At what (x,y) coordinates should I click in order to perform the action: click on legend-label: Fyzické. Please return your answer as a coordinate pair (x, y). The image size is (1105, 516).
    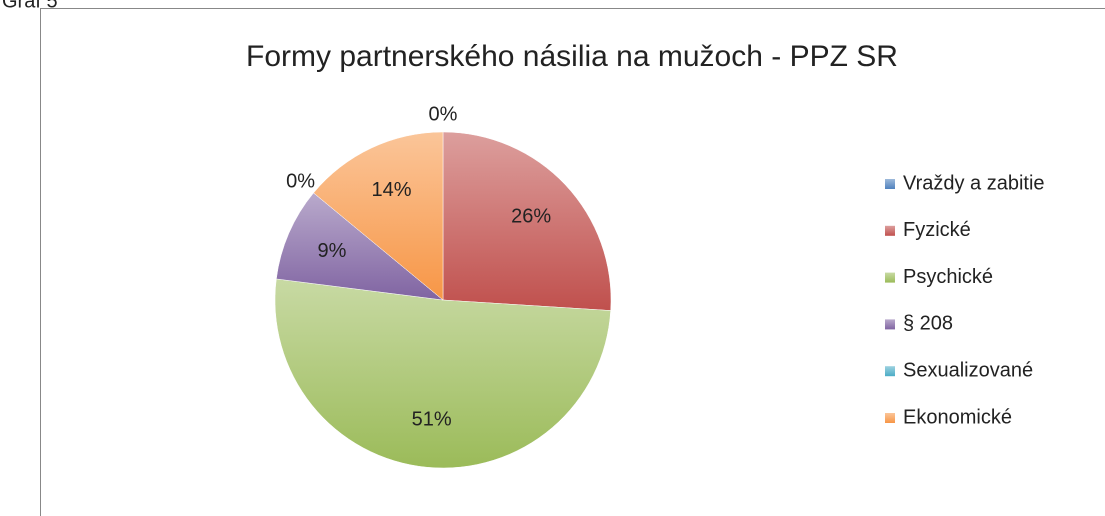
    Looking at the image, I should click on (937, 230).